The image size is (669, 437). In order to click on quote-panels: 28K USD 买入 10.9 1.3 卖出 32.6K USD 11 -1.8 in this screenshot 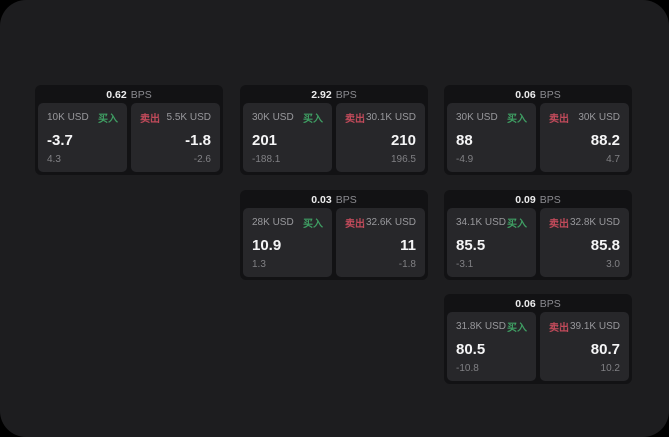, I will do `click(334, 244)`.